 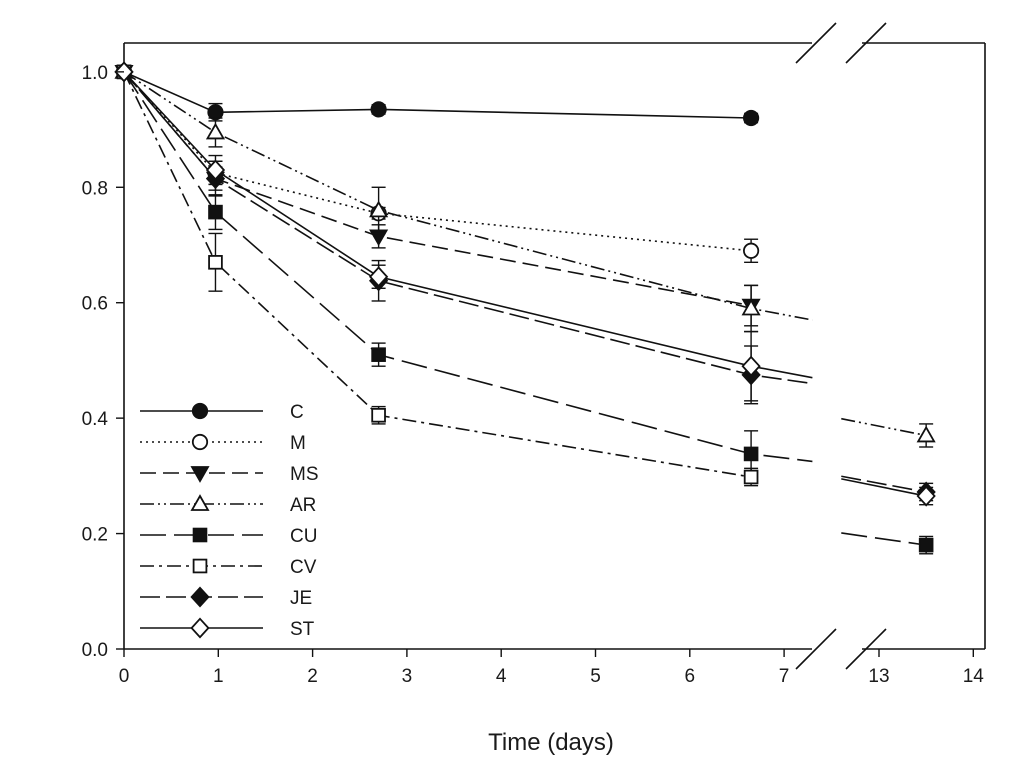 What do you see at coordinates (878, 676) in the screenshot?
I see `x-tick-label: 13` at bounding box center [878, 676].